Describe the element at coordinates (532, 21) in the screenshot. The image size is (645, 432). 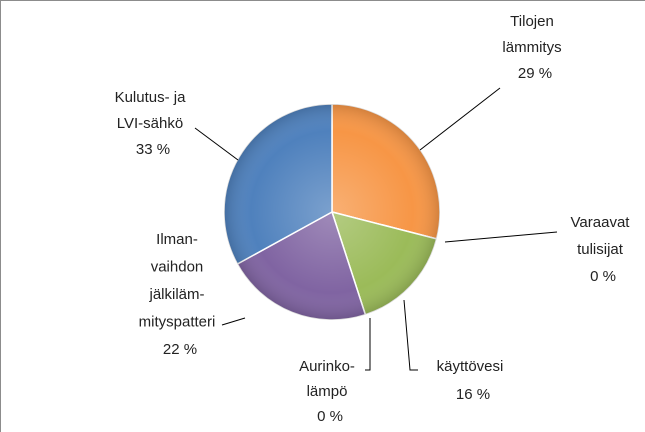
I see `slice-label: Tilojen` at that location.